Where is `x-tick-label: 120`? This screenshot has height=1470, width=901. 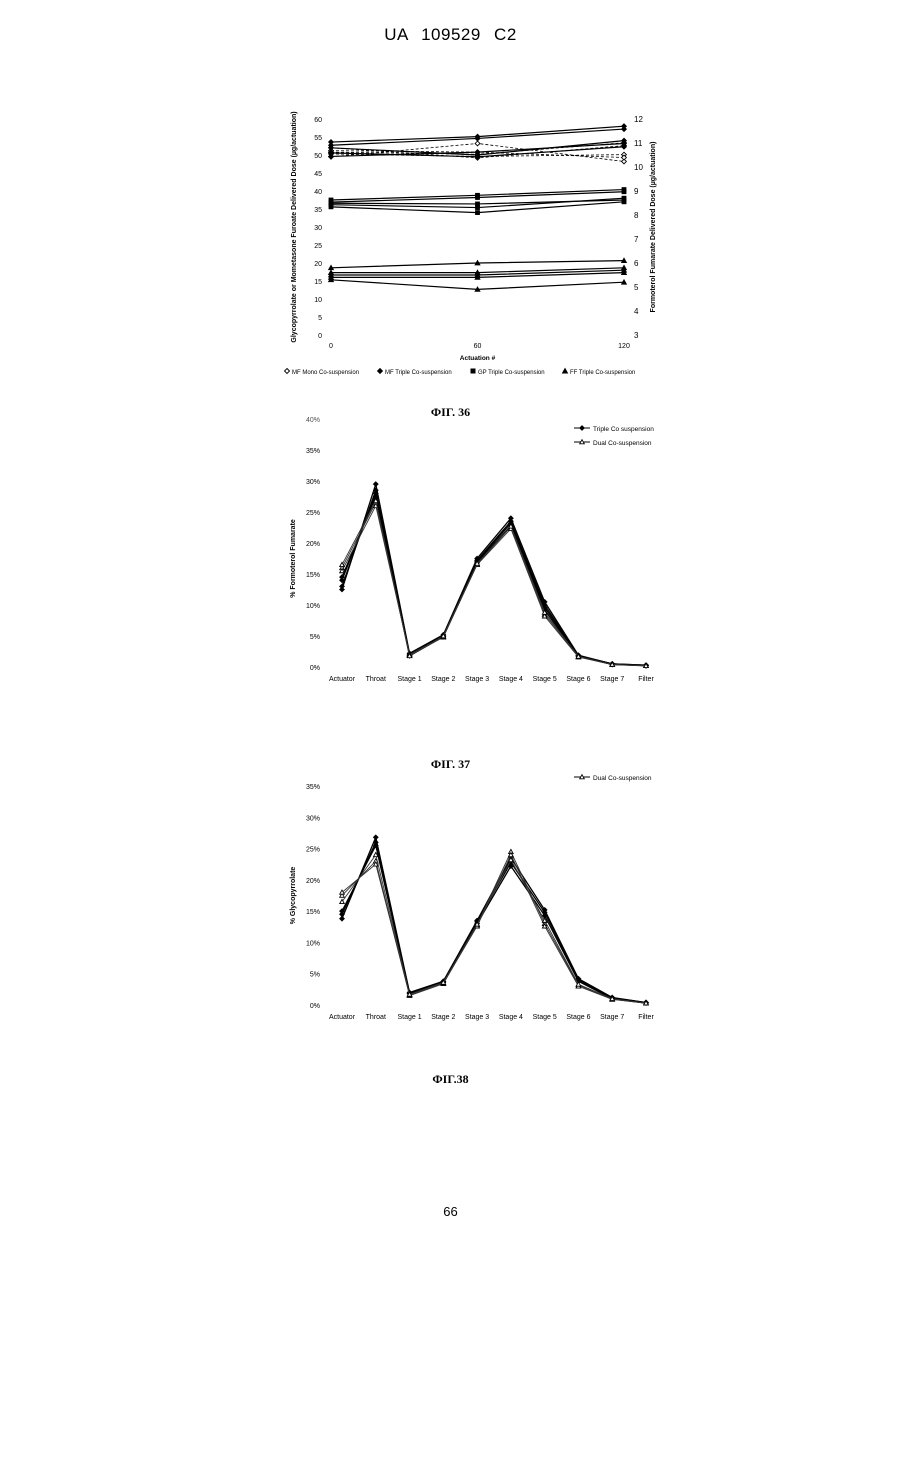 x-tick-label: 120 is located at coordinates (624, 346).